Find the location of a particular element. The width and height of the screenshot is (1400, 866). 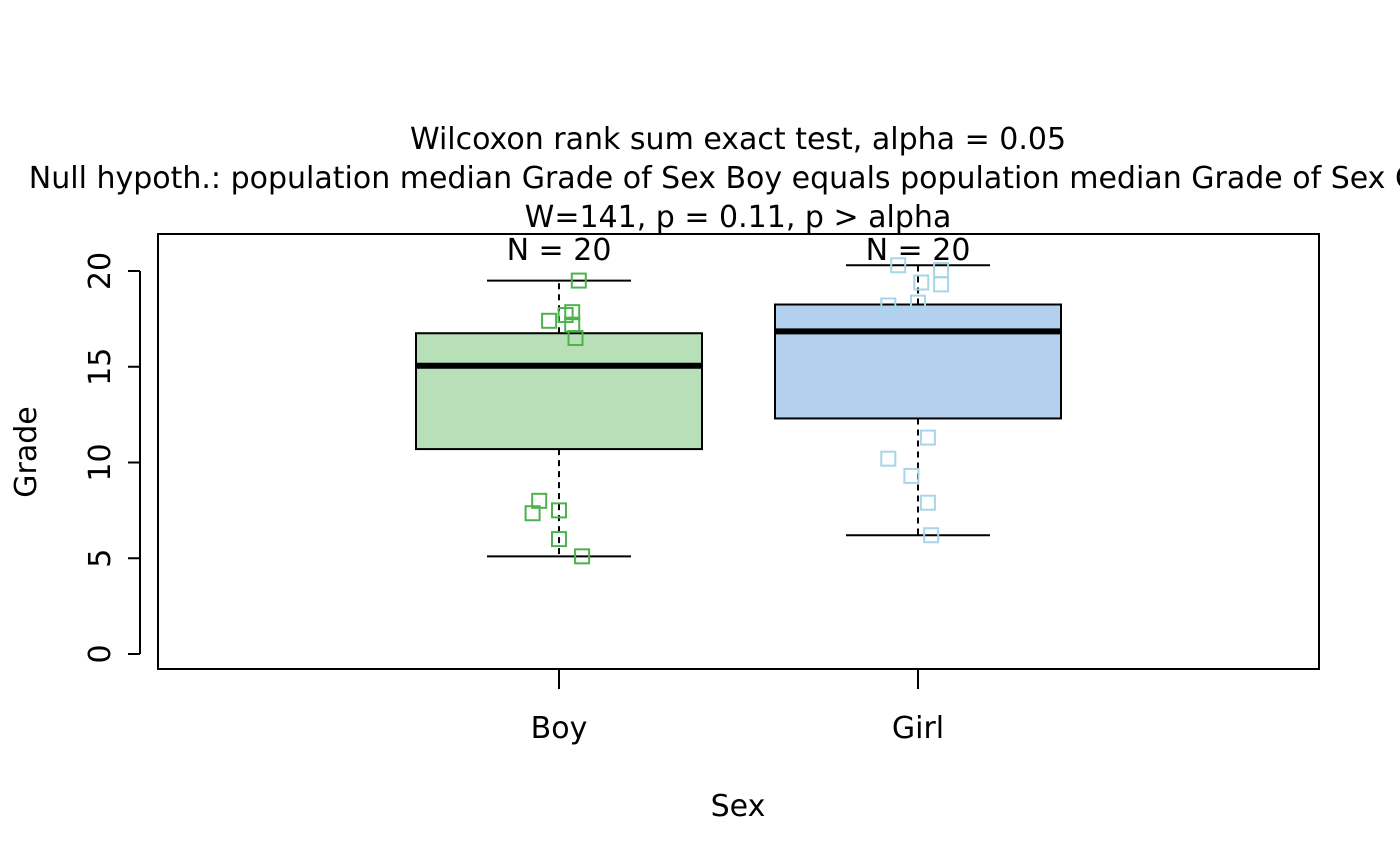

x-axis: Boy Girl is located at coordinates (737, 707).